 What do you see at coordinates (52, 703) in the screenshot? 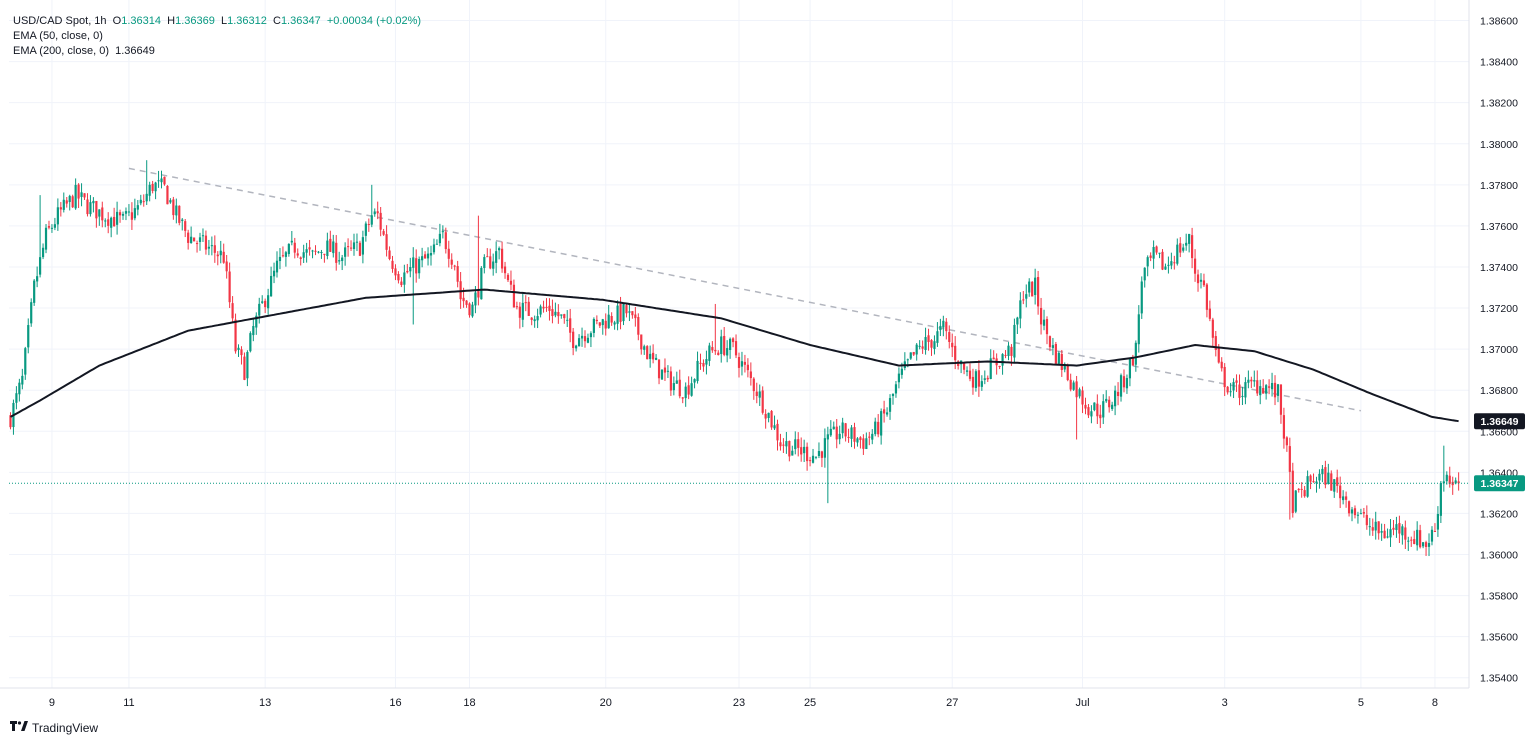
I see `x-tick-label: 9` at bounding box center [52, 703].